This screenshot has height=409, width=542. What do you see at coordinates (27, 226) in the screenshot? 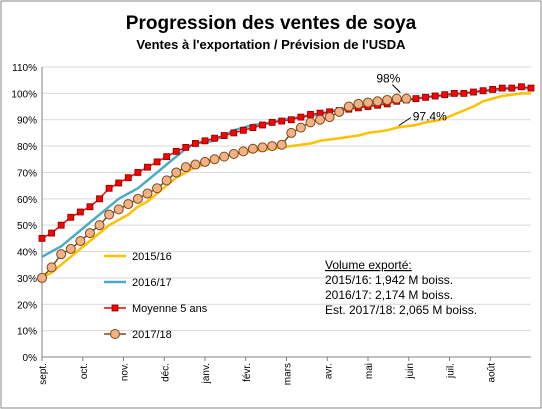
I see `y-tick-label: 50%` at bounding box center [27, 226].